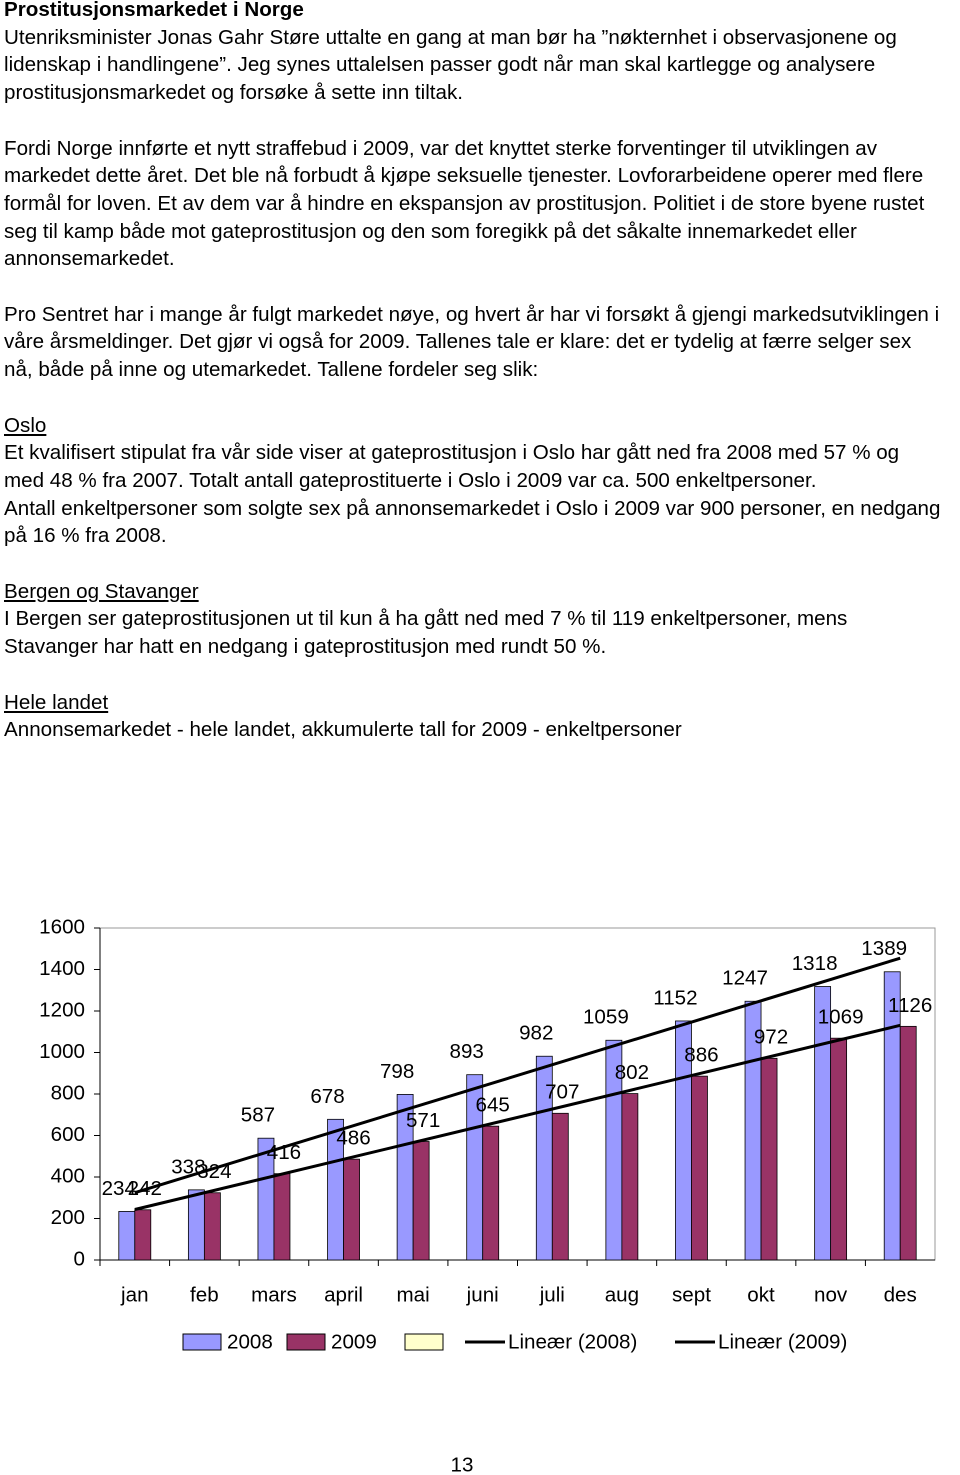 Image resolution: width=960 pixels, height=1475 pixels. I want to click on data-label: 1389, so click(884, 948).